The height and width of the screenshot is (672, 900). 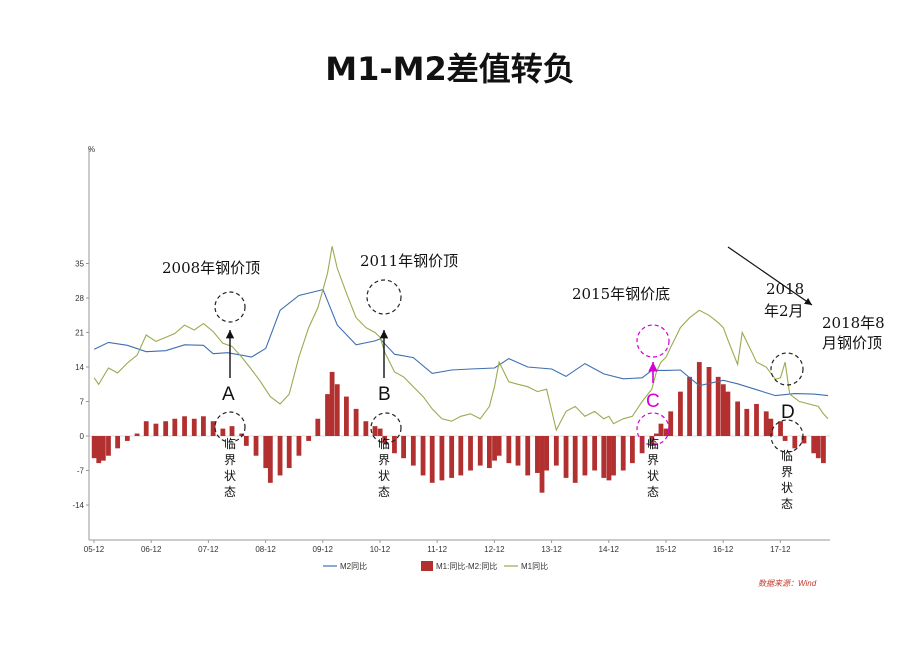 I want to click on circle-2008-top, so click(x=230, y=307).